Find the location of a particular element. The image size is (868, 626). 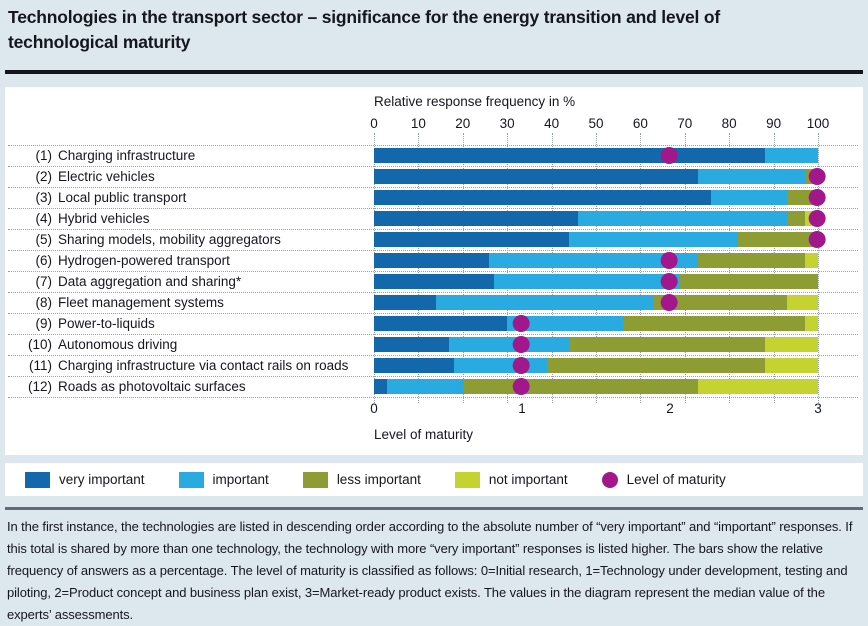

category-number: (3) is located at coordinates (44, 197).